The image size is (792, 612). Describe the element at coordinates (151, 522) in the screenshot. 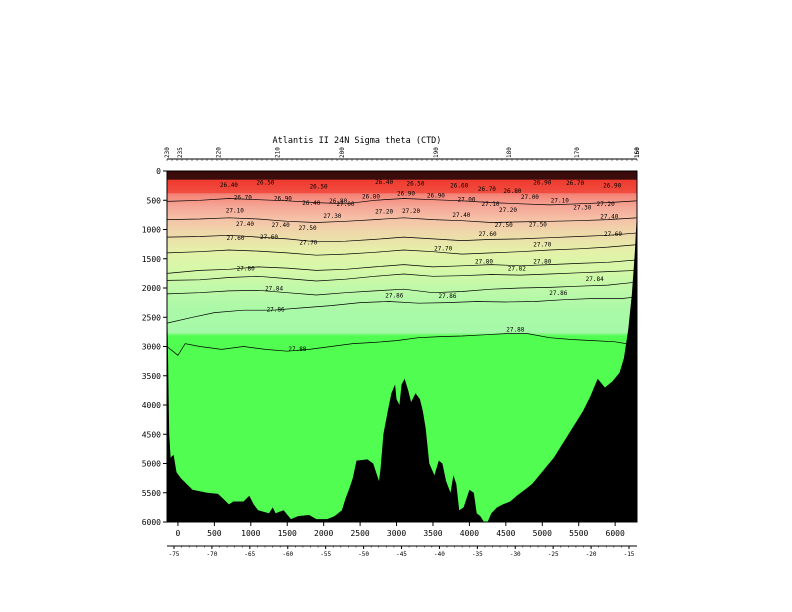

I see `y-tick-label: 6000` at that location.